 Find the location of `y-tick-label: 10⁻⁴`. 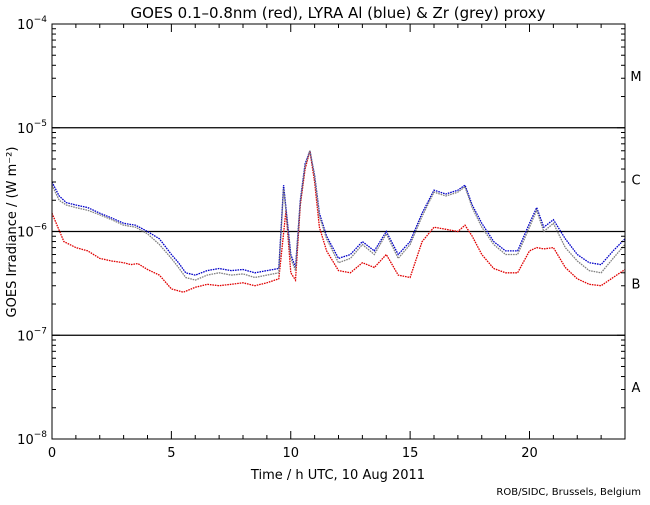

y-tick-label: 10⁻⁴ is located at coordinates (32, 24).